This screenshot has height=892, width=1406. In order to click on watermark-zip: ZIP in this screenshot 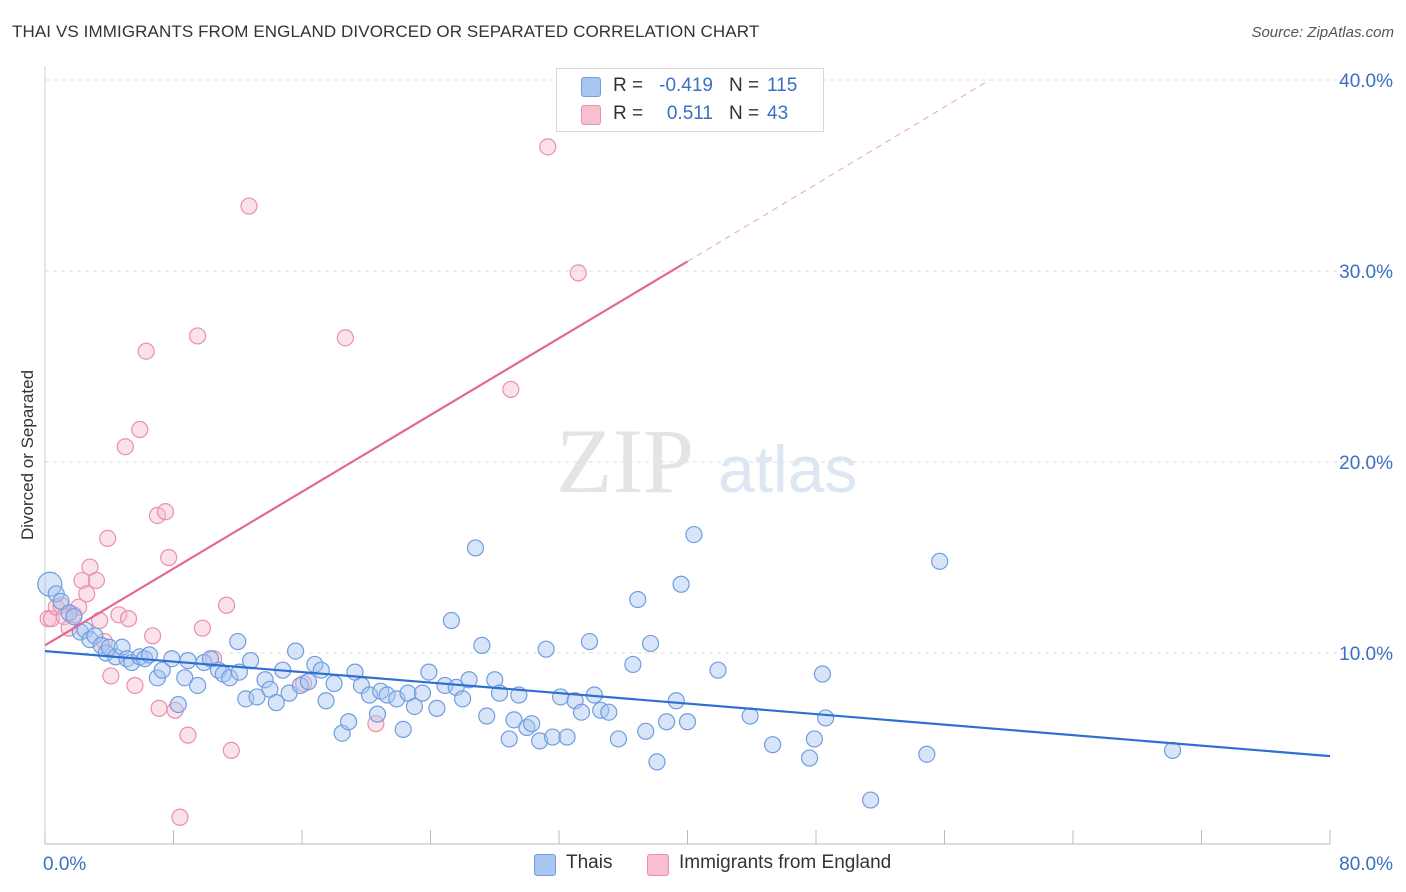, I will do `click(625, 461)`.